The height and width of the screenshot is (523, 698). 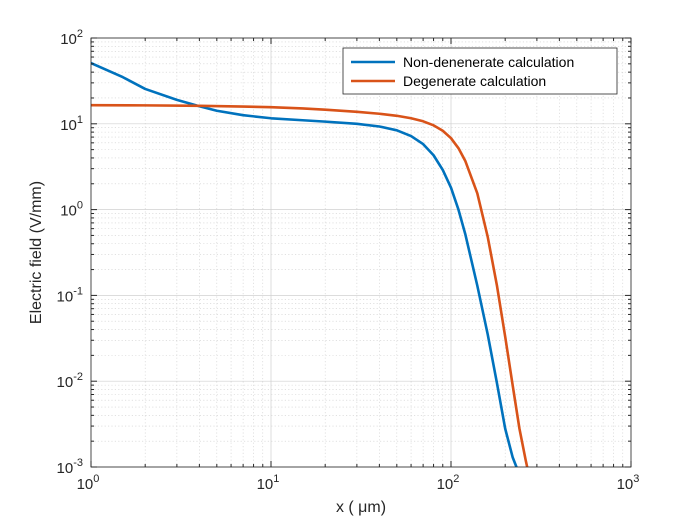 What do you see at coordinates (474, 81) in the screenshot?
I see `legend-label: Degenerate calculation` at bounding box center [474, 81].